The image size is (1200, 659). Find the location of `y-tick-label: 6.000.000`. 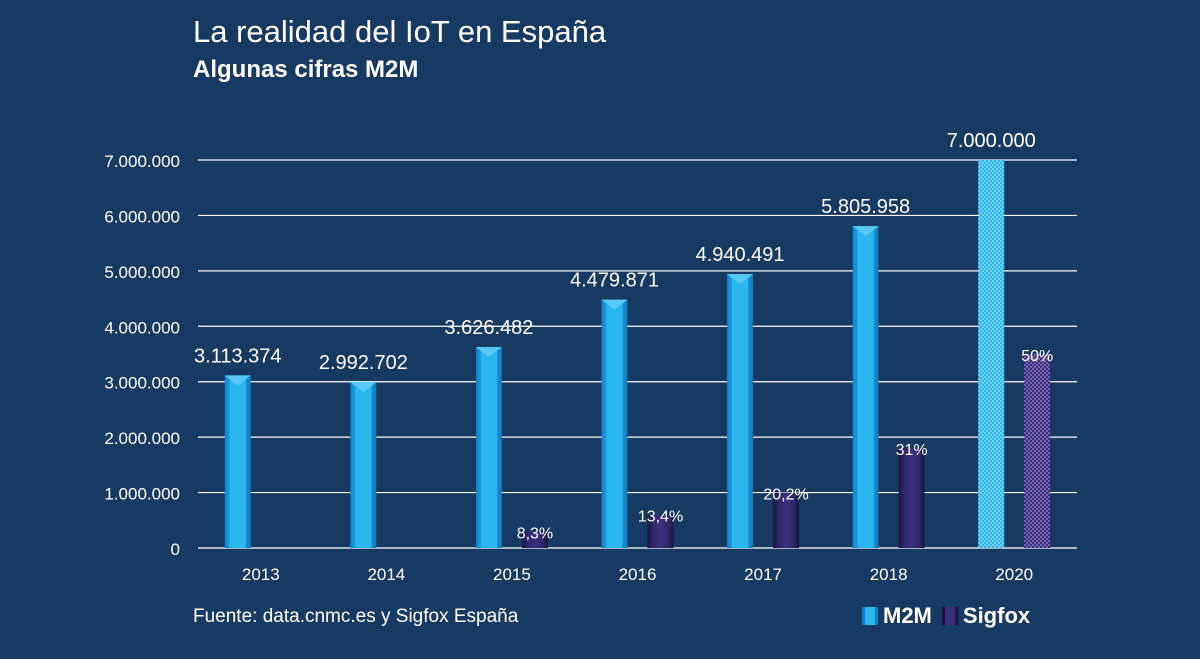

y-tick-label: 6.000.000 is located at coordinates (142, 216).